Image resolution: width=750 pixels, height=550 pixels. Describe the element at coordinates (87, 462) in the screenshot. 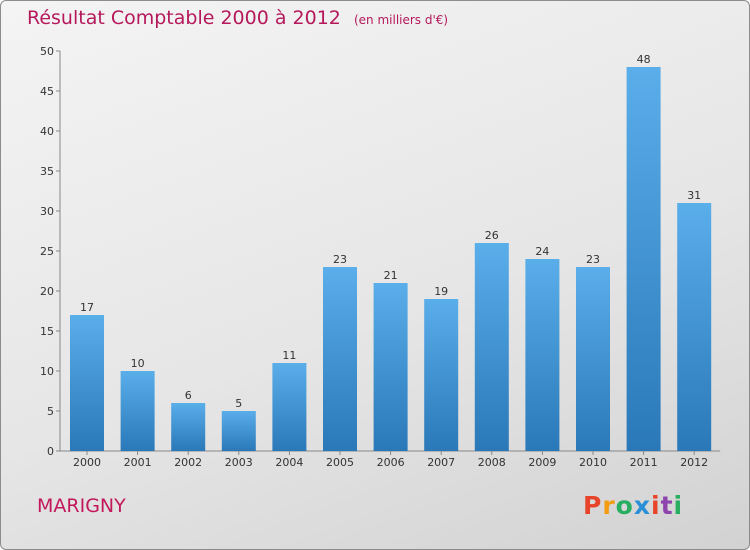

I see `x-tick-label: 2000` at that location.